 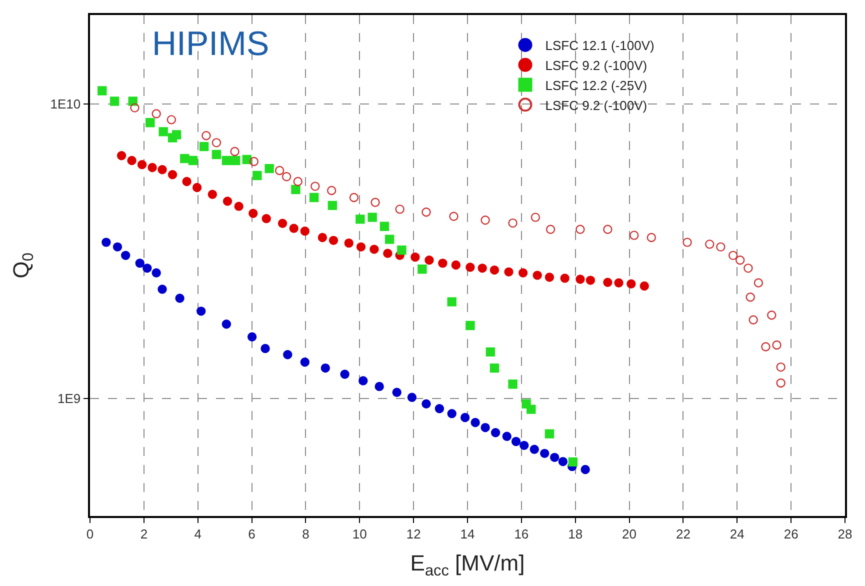 I want to click on x-tick-label: 18, so click(x=575, y=534).